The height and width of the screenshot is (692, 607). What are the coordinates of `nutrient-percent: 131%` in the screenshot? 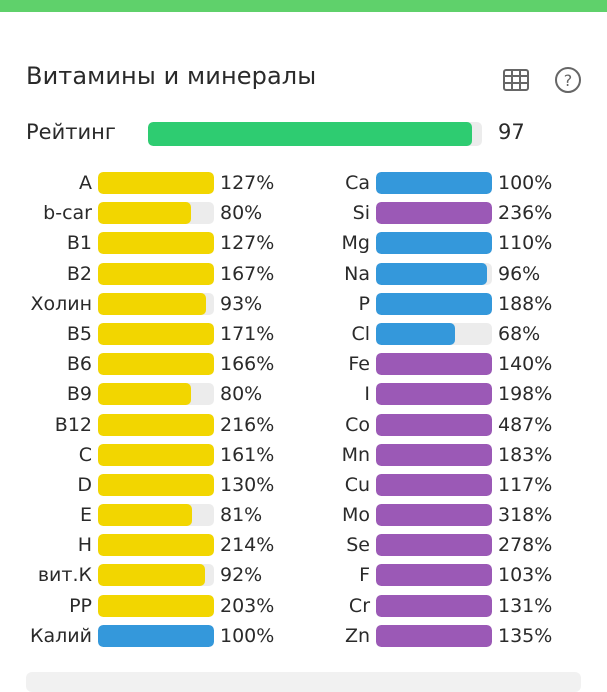 It's located at (525, 605).